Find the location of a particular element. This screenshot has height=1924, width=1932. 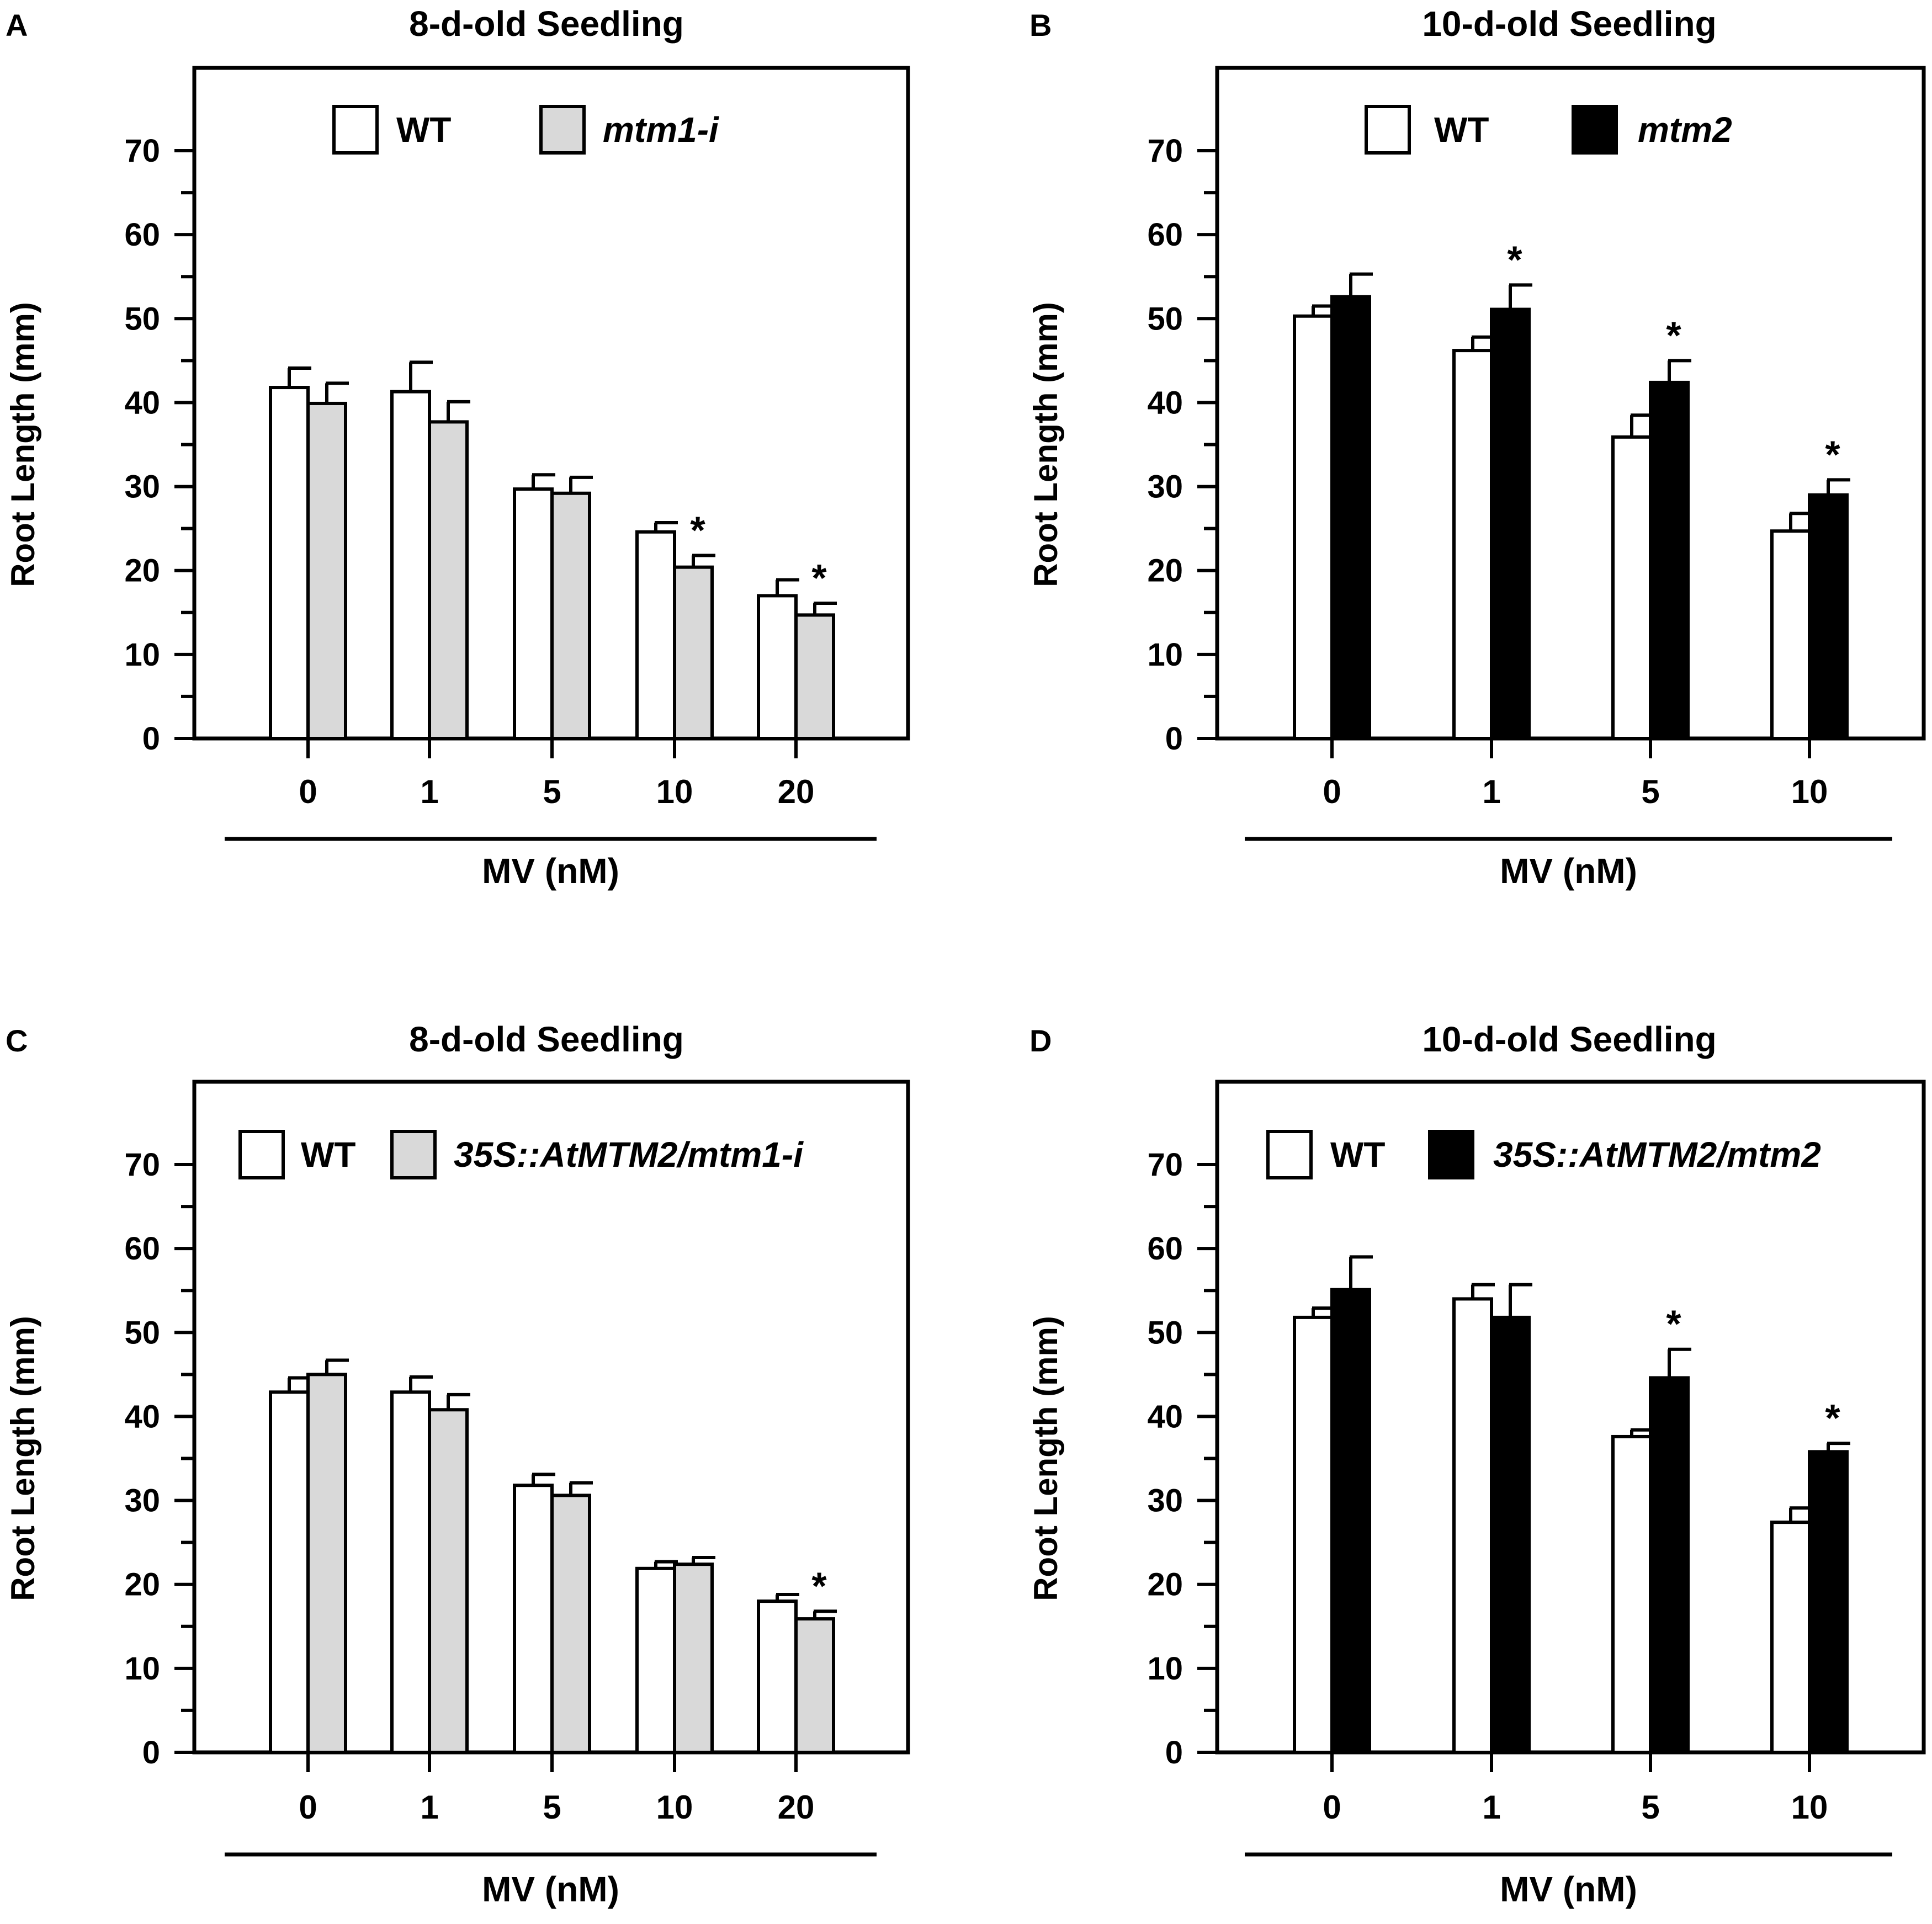

panel-letter: C is located at coordinates (17, 1040).